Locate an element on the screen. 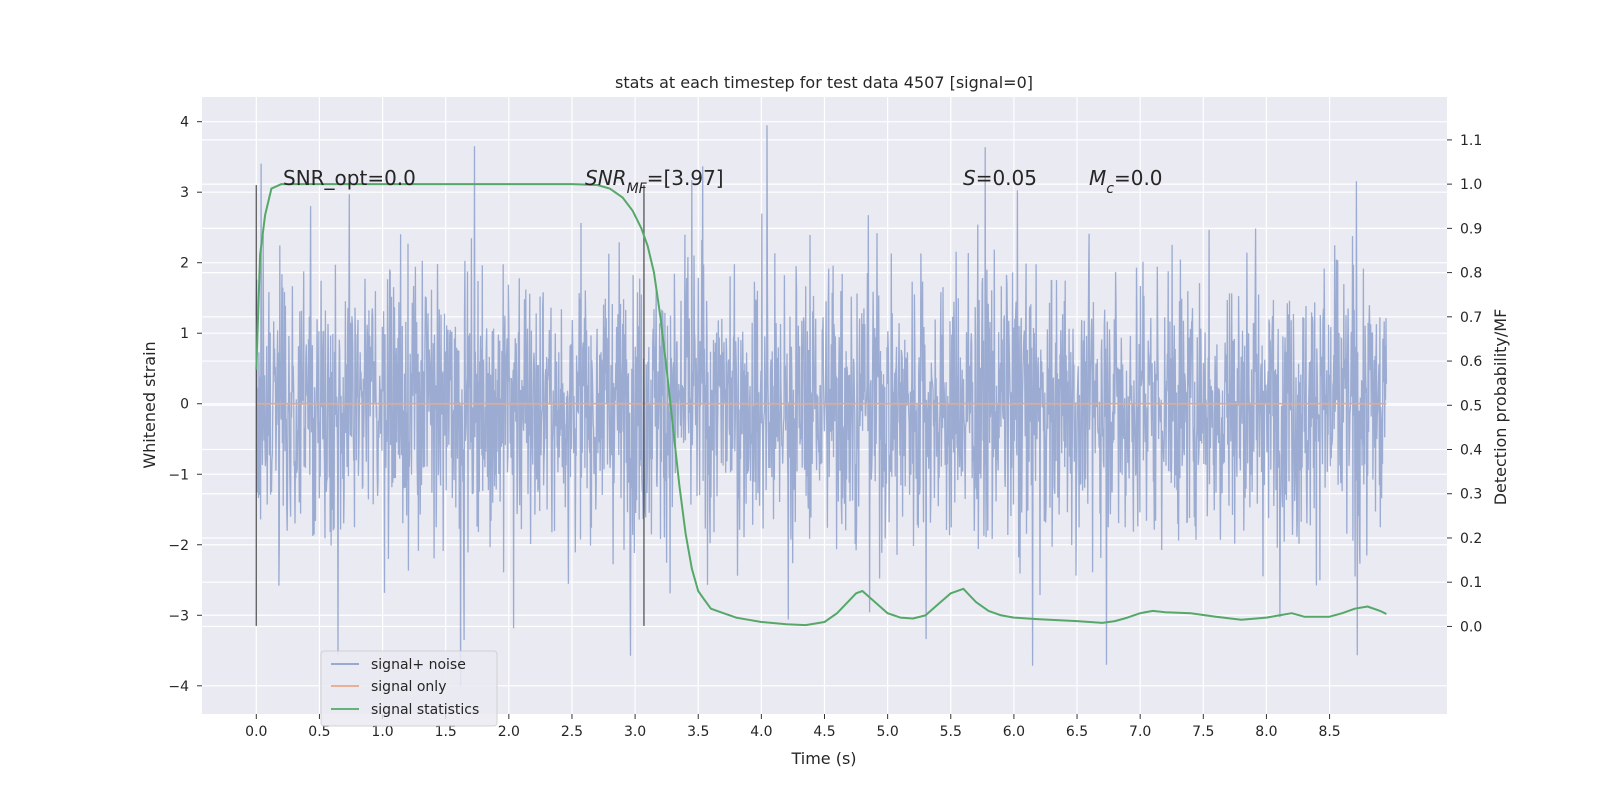 The image size is (1600, 800). legend-label-signal-only: signal only is located at coordinates (408, 687).